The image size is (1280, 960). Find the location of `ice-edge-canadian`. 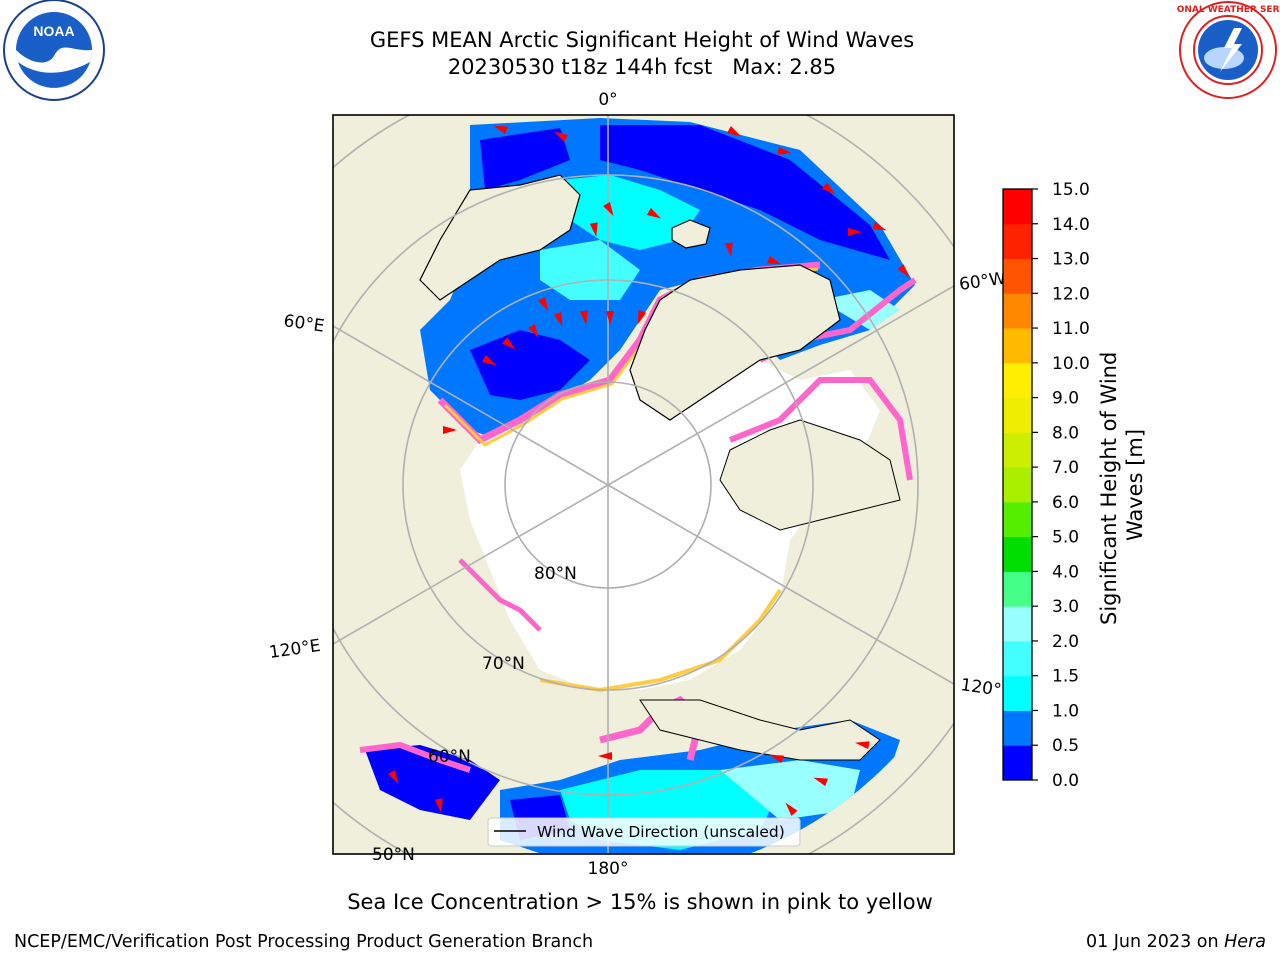

ice-edge-canadian is located at coordinates (820, 429).